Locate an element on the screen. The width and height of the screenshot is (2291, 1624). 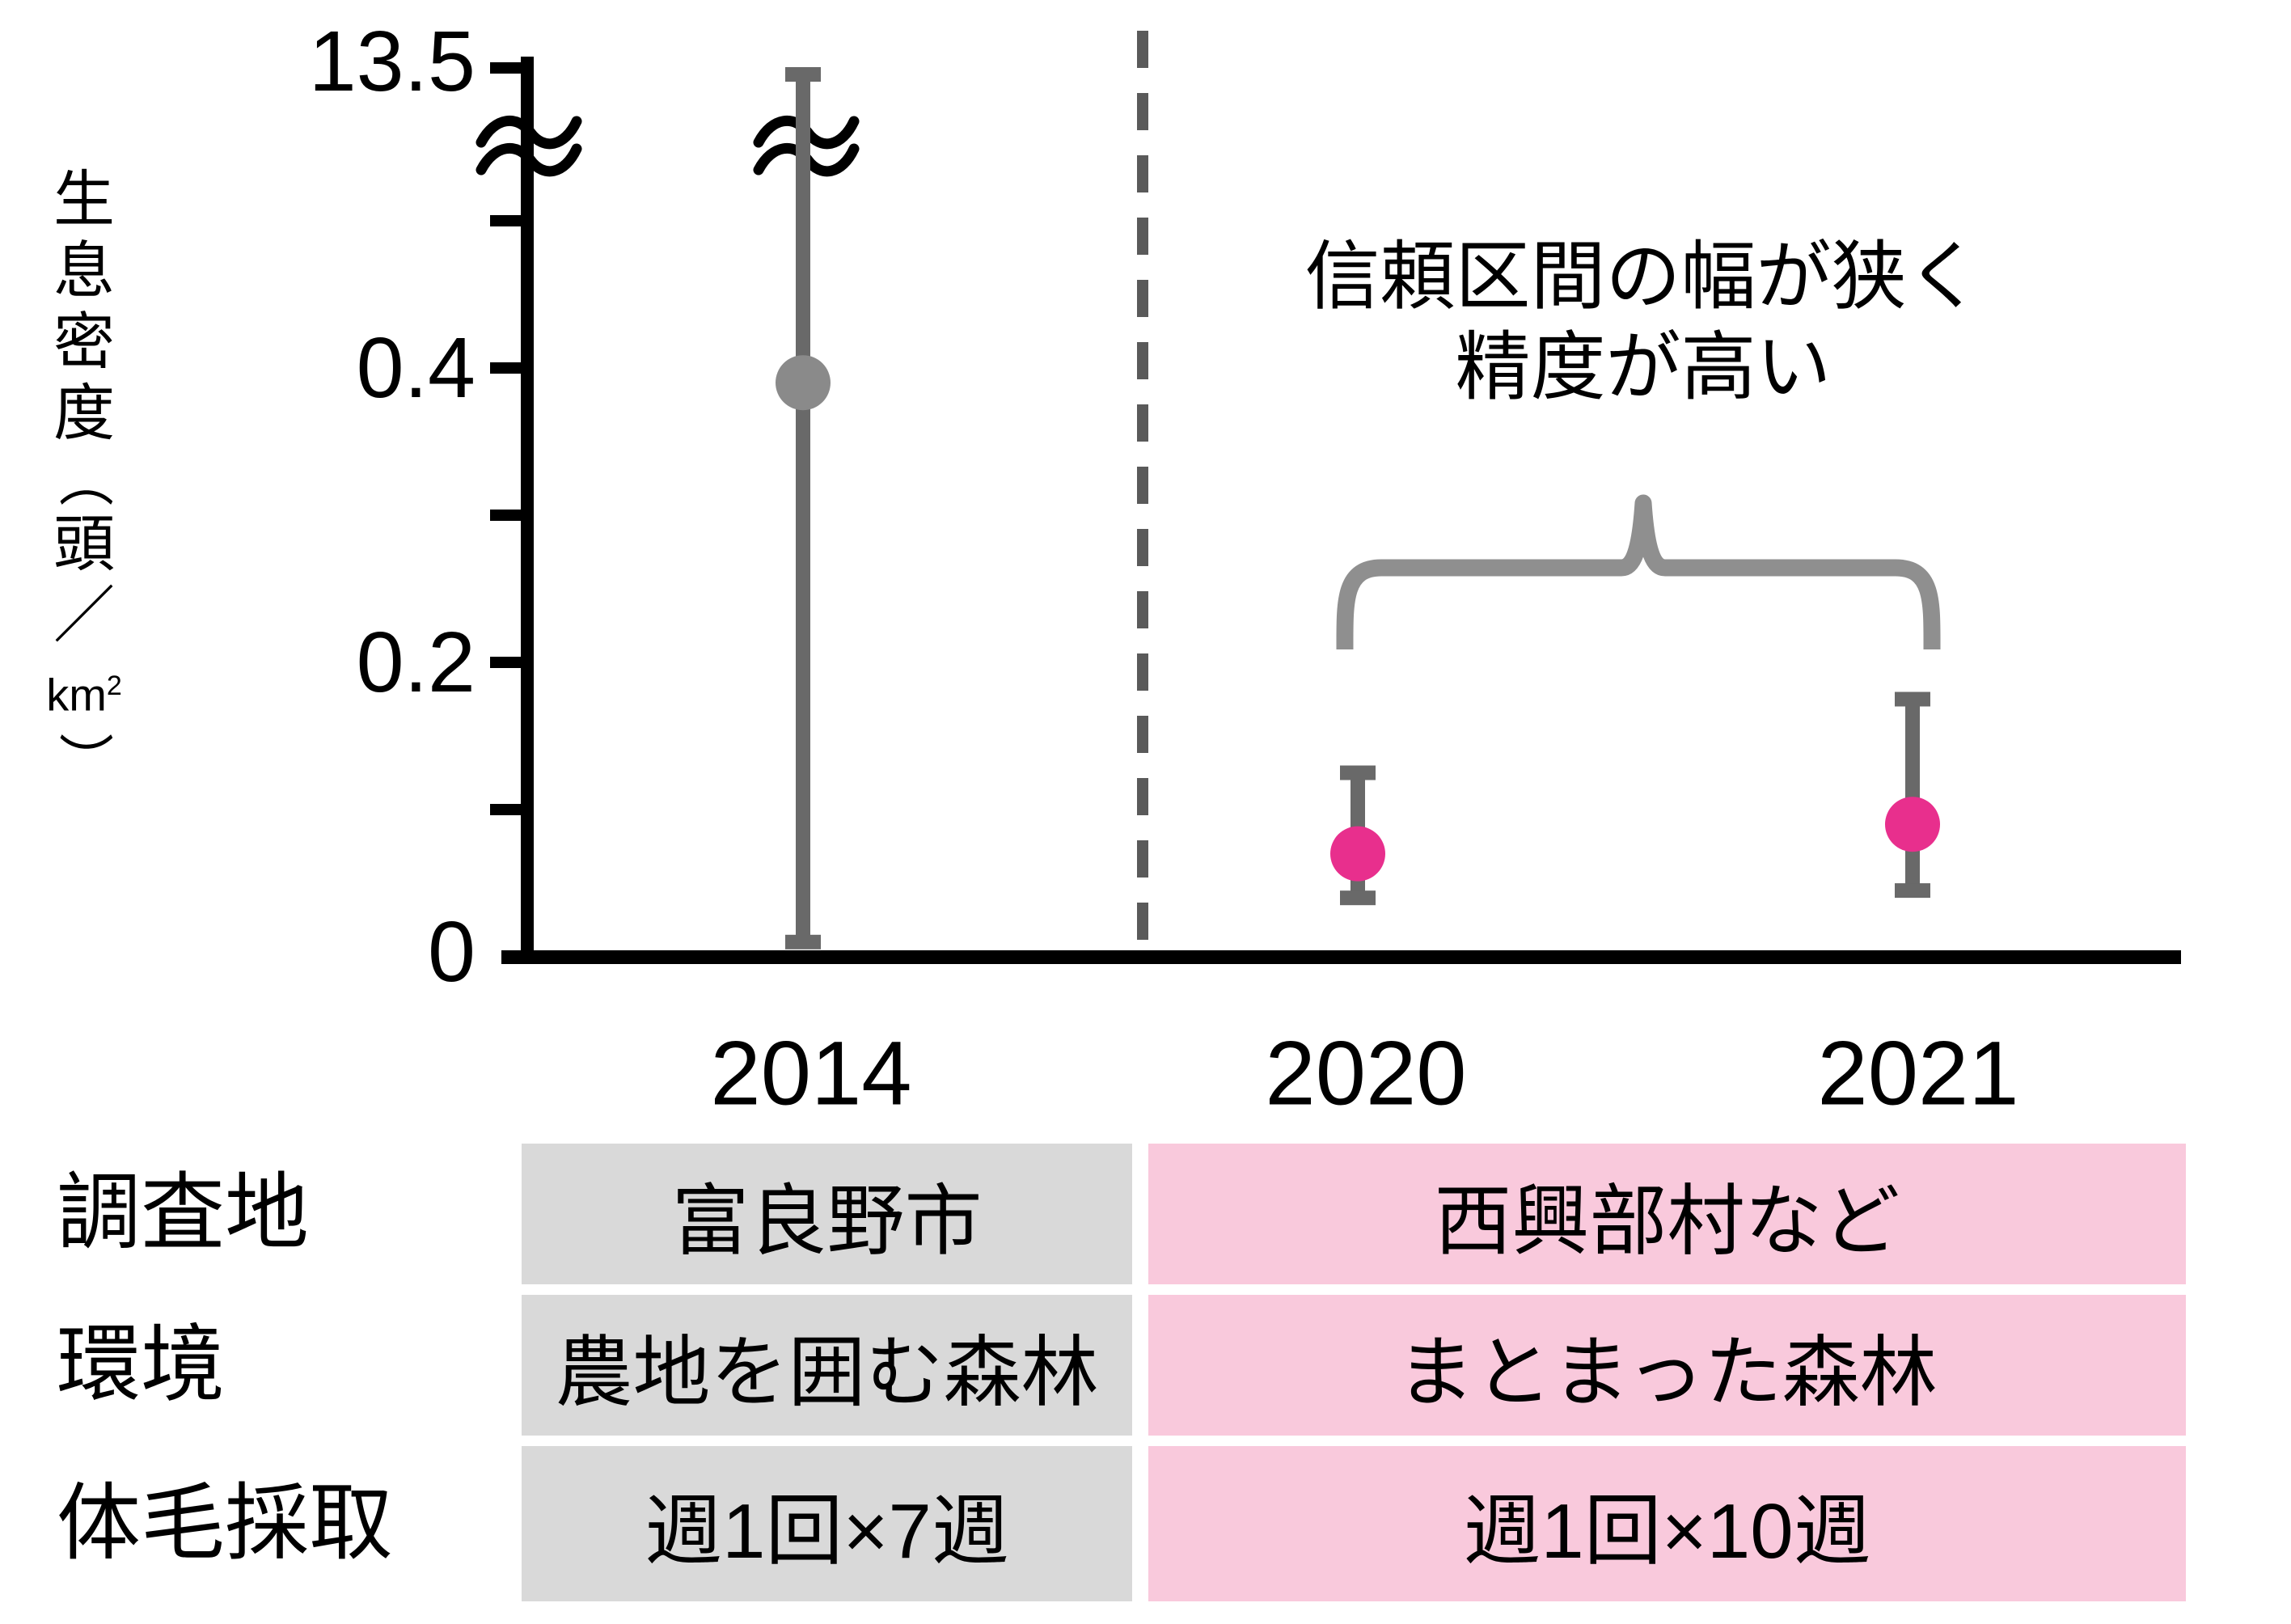
table-cell-site-2020-2021: 西興部村など is located at coordinates (1667, 1214).